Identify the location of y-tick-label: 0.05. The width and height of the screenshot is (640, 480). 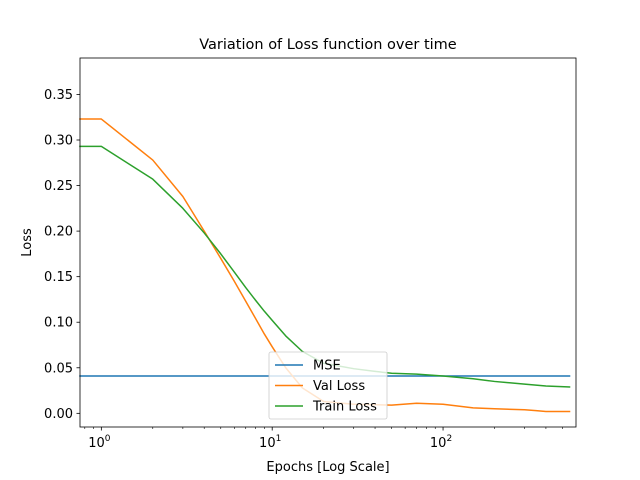
(58, 368).